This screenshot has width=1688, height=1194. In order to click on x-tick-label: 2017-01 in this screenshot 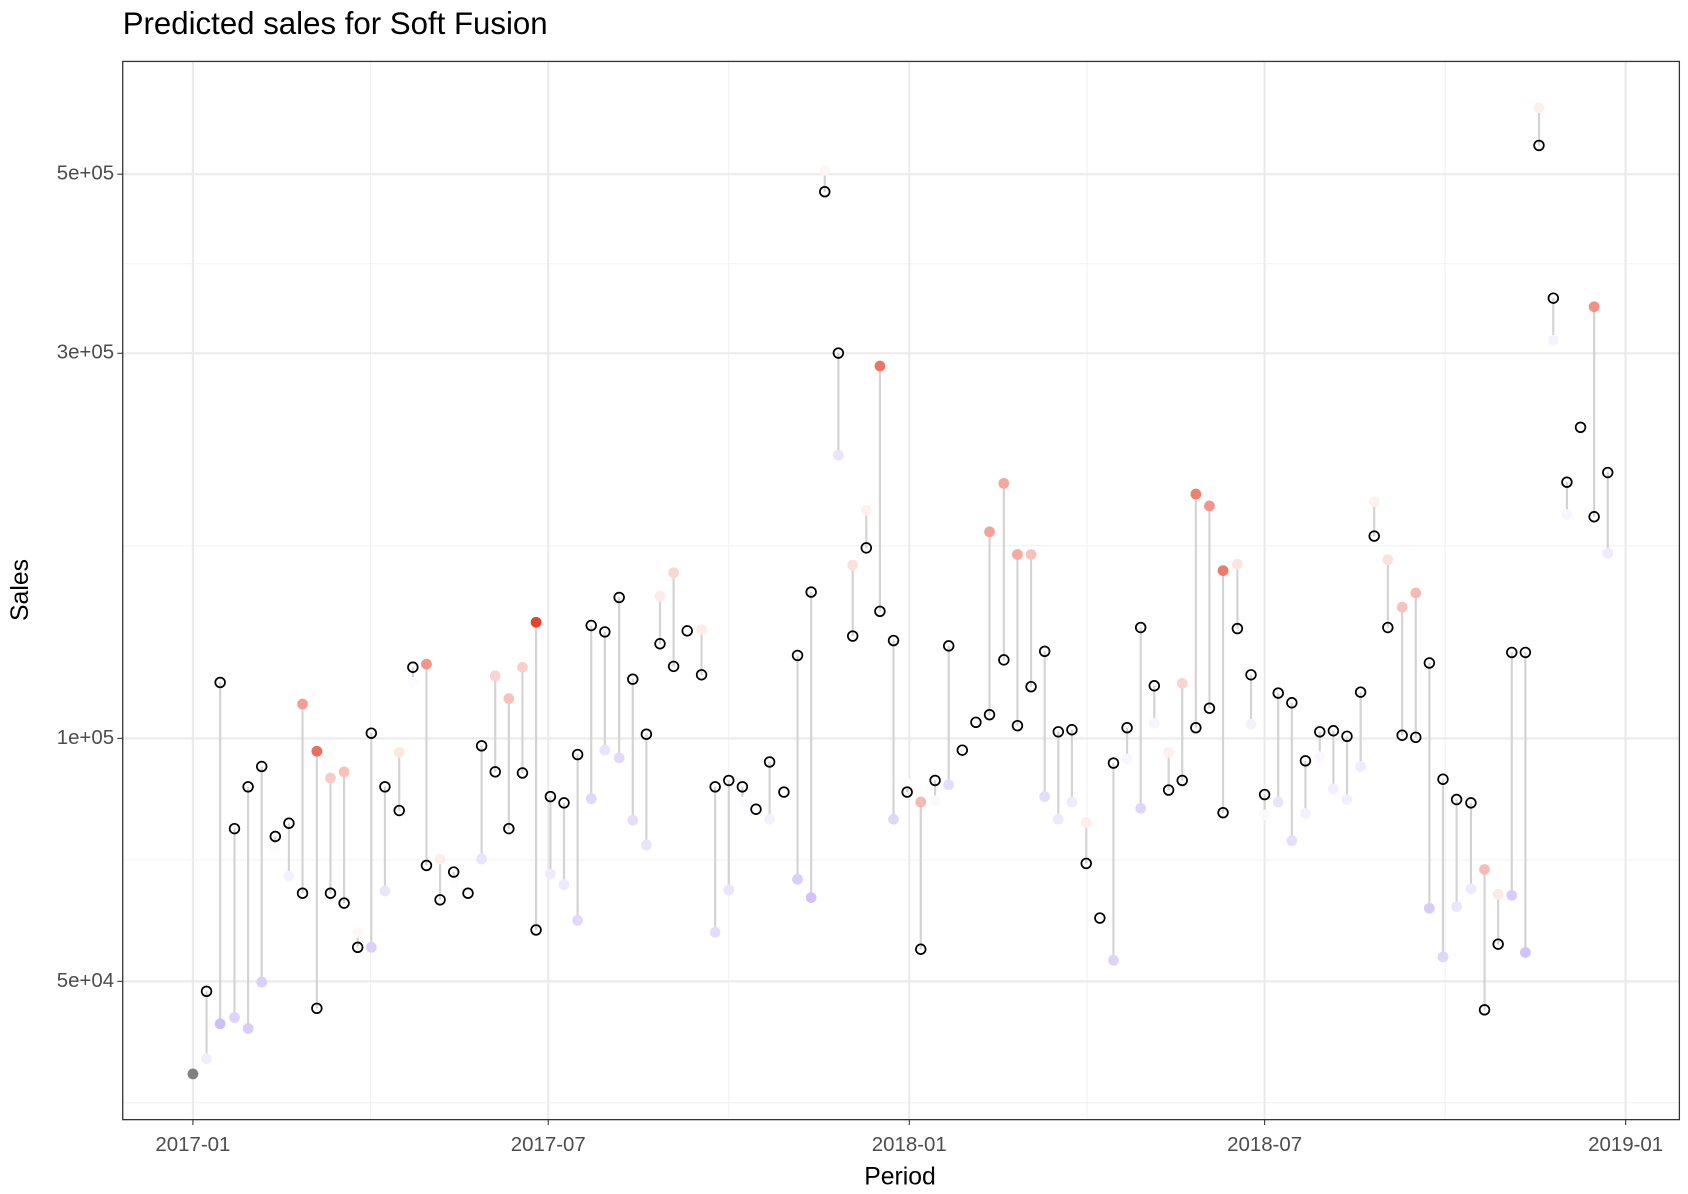, I will do `click(192, 1144)`.